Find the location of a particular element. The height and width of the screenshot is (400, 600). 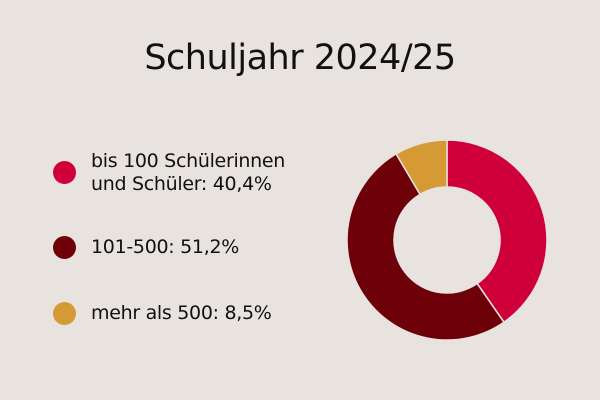

legend-label: mehr als 500: 8,5% is located at coordinates (181, 313).